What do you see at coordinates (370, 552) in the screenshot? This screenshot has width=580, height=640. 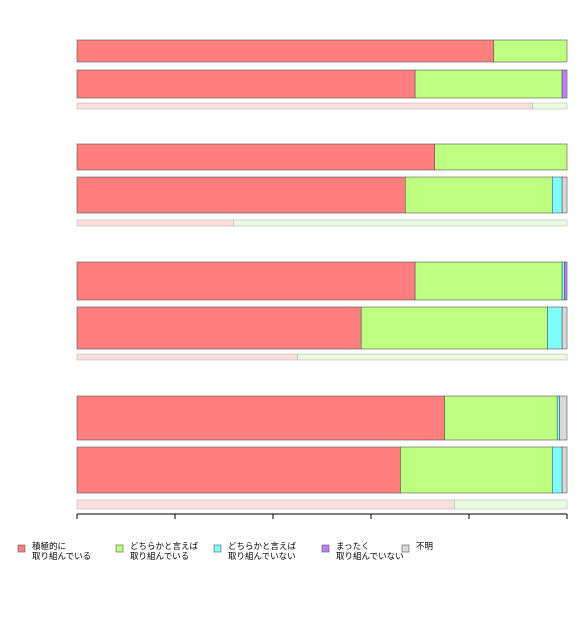 I see `legend-label: まったく取り組んでいない` at bounding box center [370, 552].